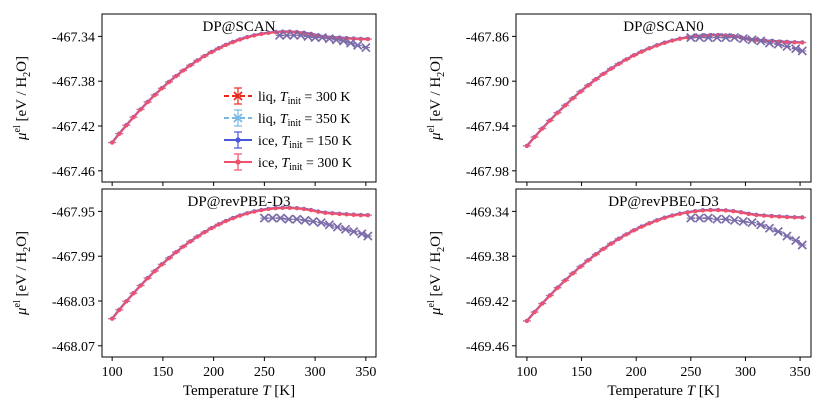 Image resolution: width=827 pixels, height=414 pixels. I want to click on legend-label-liq350: liq, Tinit = 350 K, so click(304, 120).